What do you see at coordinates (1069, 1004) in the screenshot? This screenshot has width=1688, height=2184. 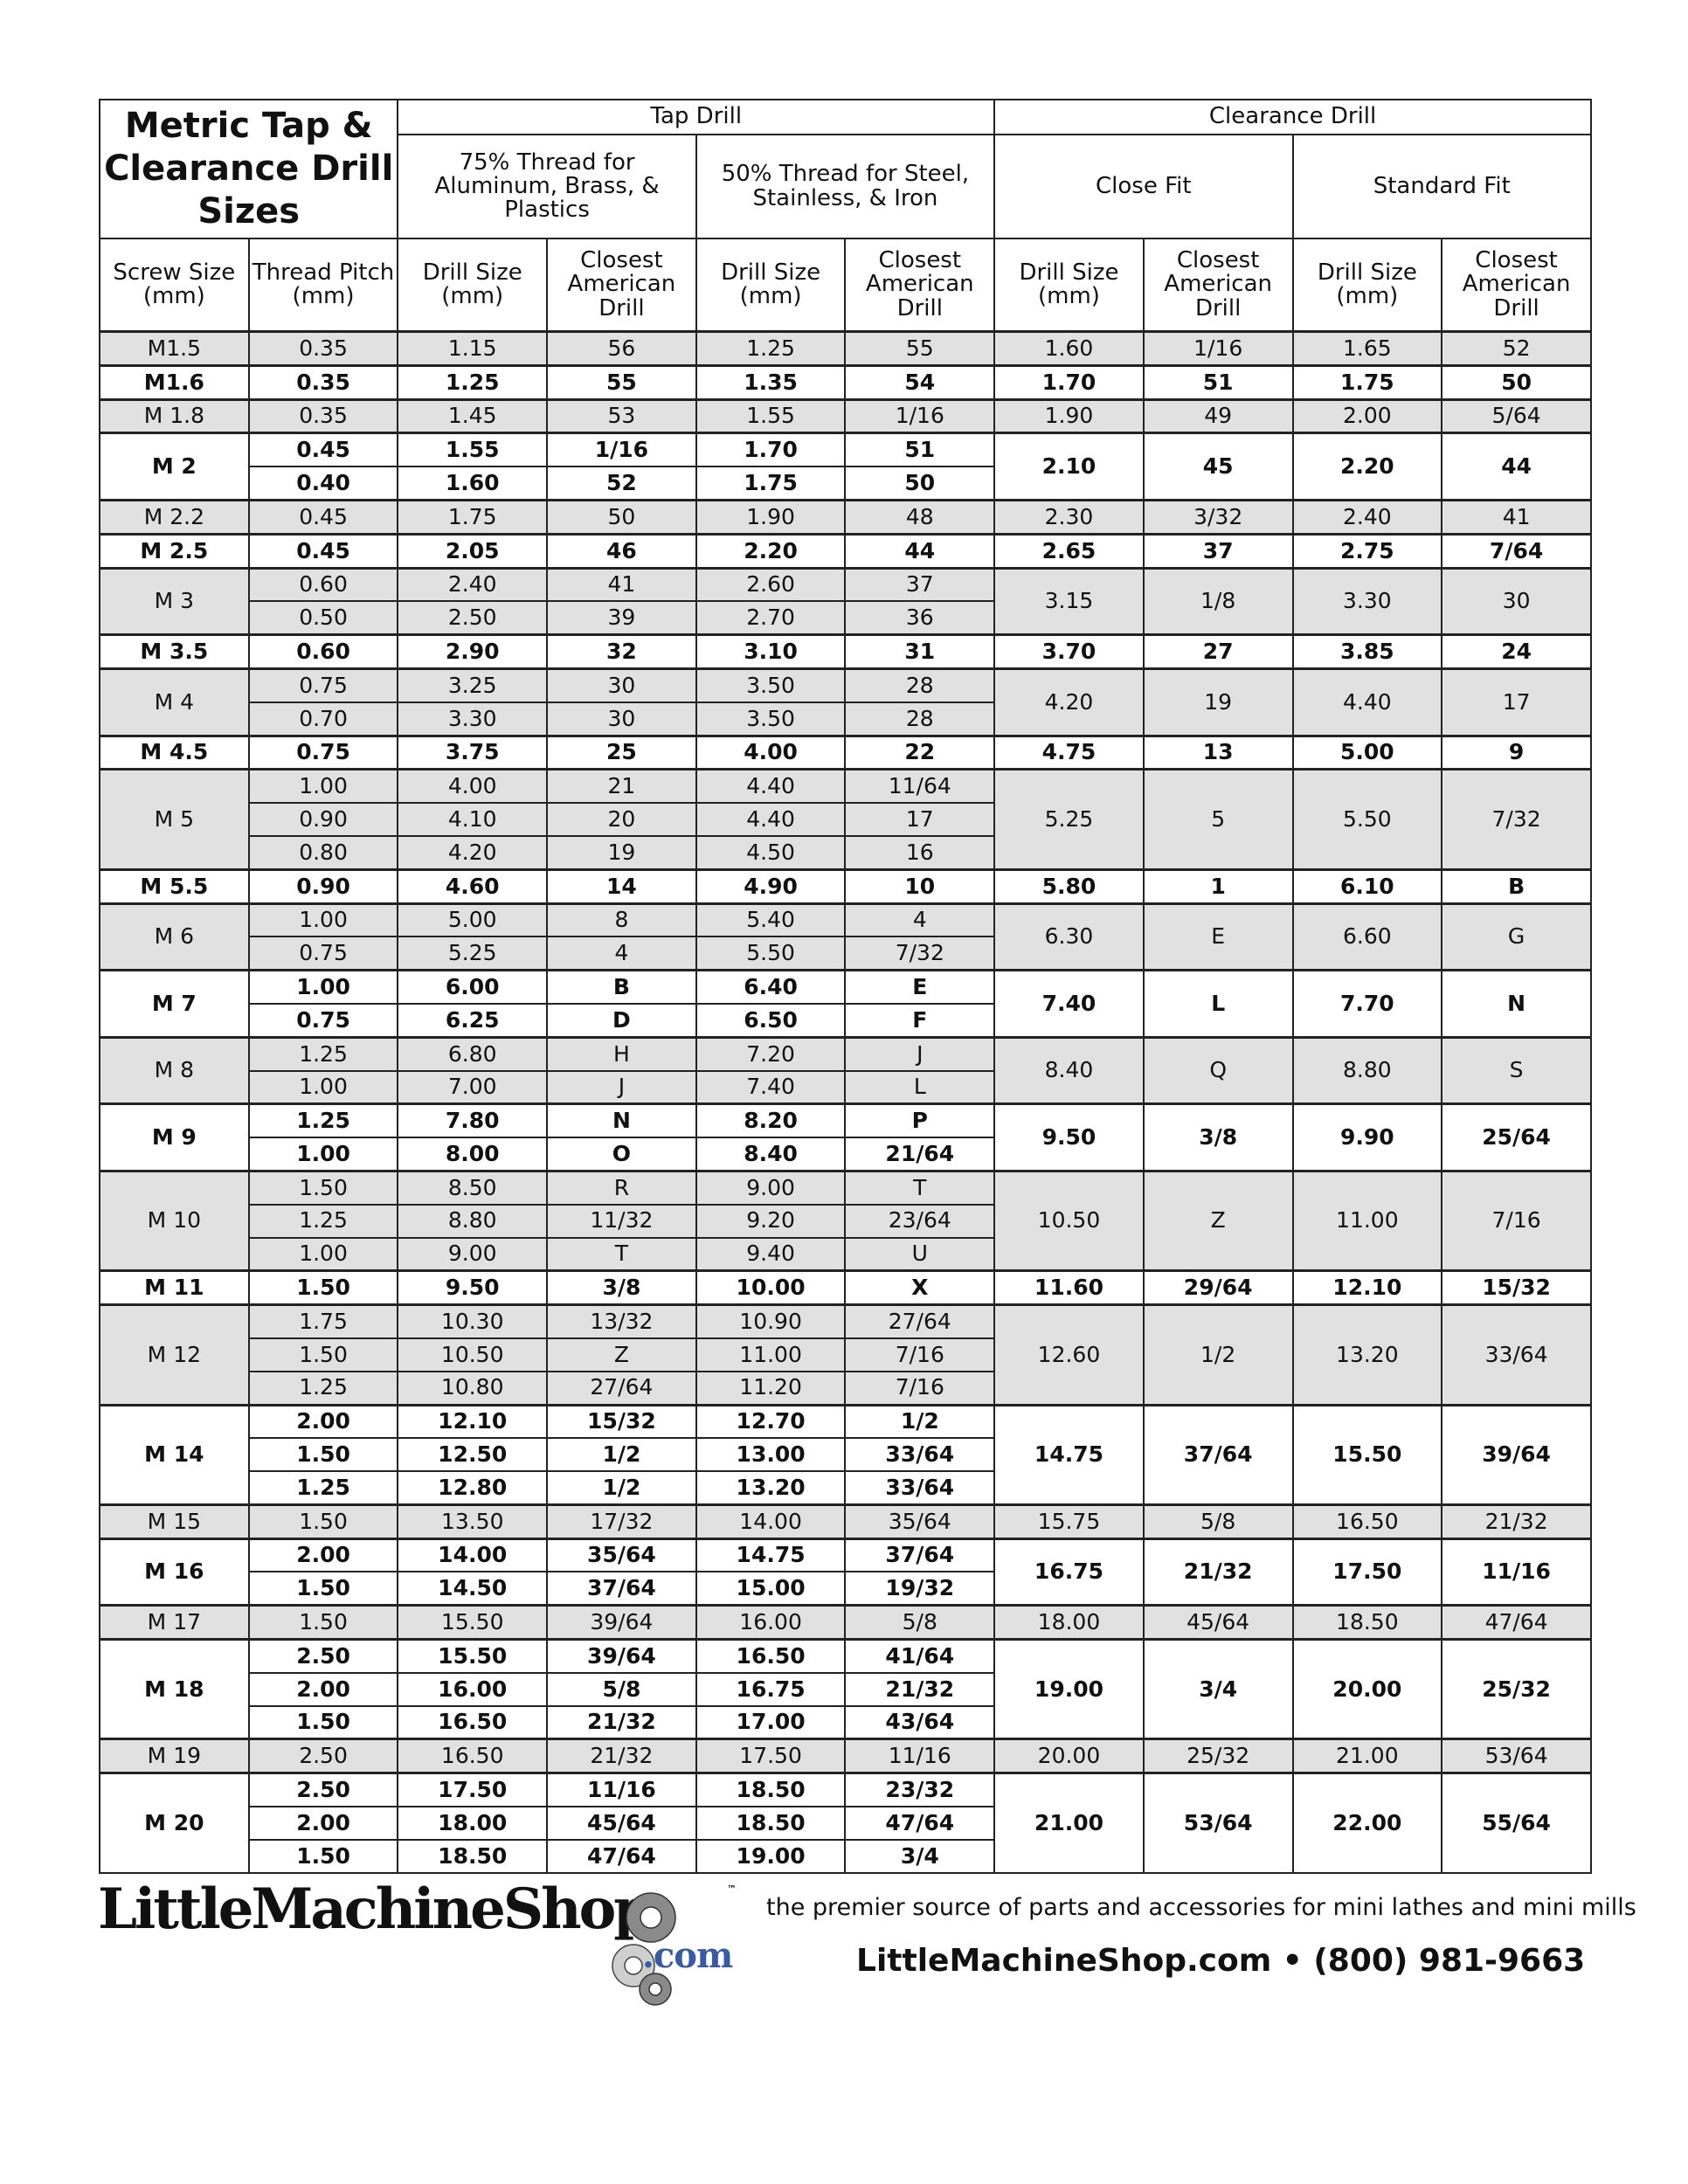 I see `close-fit-drill-size: 7.40` at bounding box center [1069, 1004].